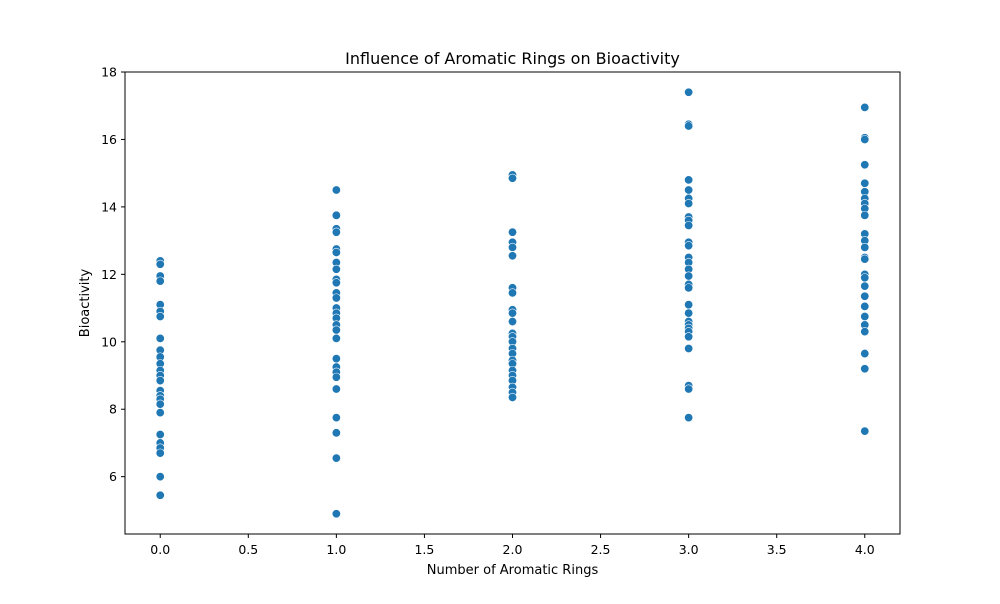  Describe the element at coordinates (160, 549) in the screenshot. I see `x-tick-label: 0.0` at that location.